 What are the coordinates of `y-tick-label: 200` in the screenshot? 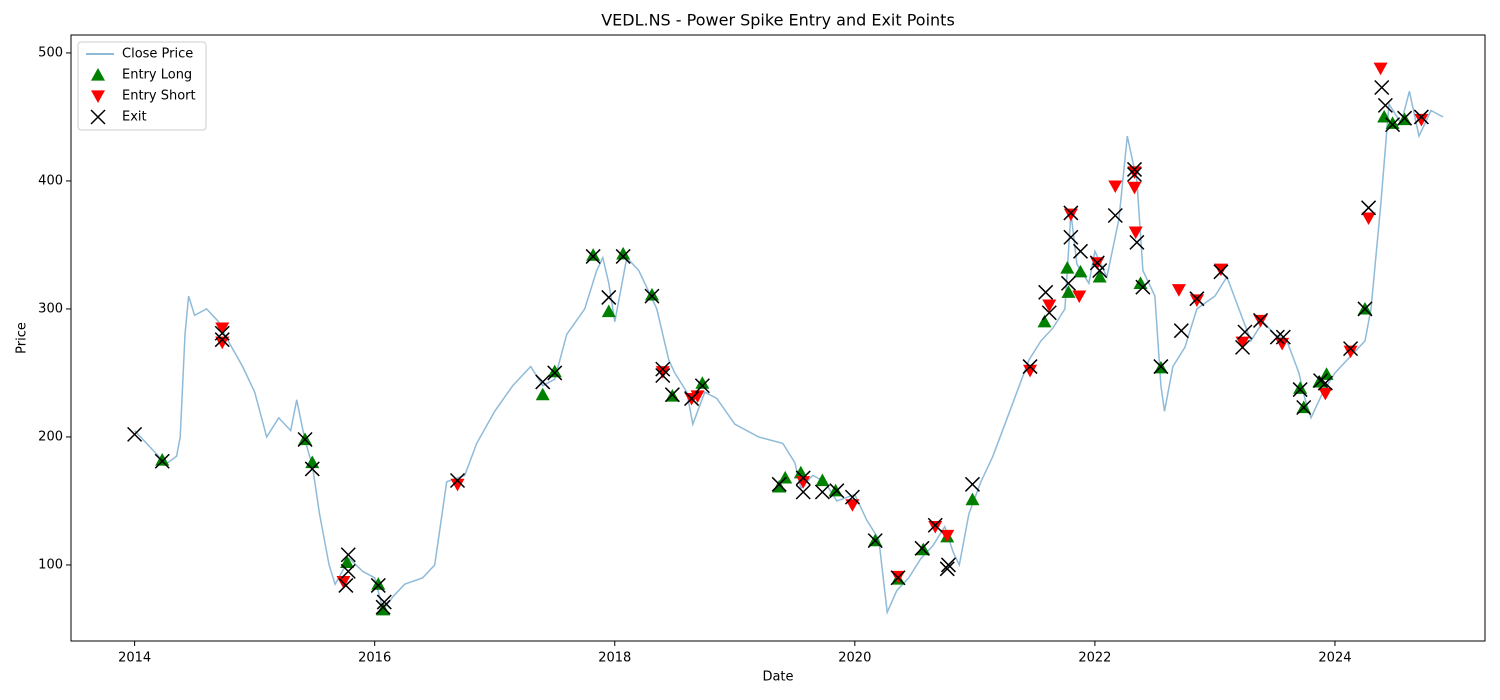 It's located at (50, 436).